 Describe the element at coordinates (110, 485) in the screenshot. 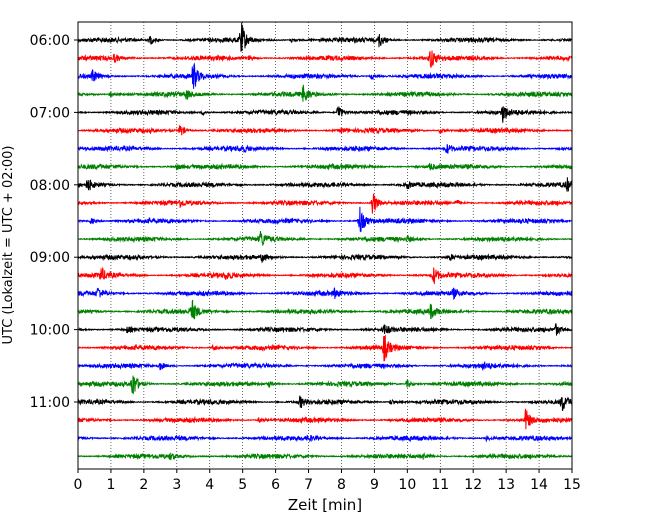

I see `x-tick-label-1: 1` at that location.